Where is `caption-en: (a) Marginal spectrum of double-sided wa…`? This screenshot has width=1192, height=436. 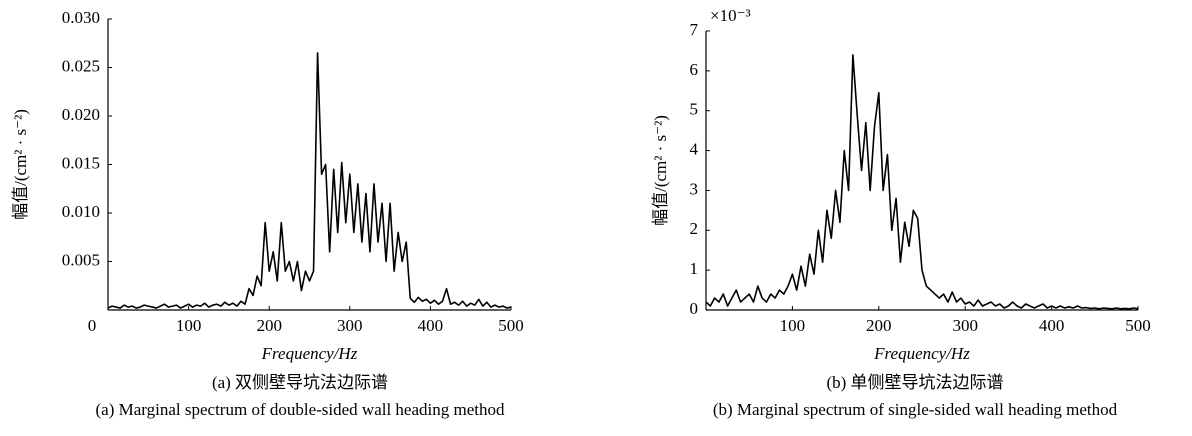 caption-en: (a) Marginal spectrum of double-sided wa… is located at coordinates (300, 409).